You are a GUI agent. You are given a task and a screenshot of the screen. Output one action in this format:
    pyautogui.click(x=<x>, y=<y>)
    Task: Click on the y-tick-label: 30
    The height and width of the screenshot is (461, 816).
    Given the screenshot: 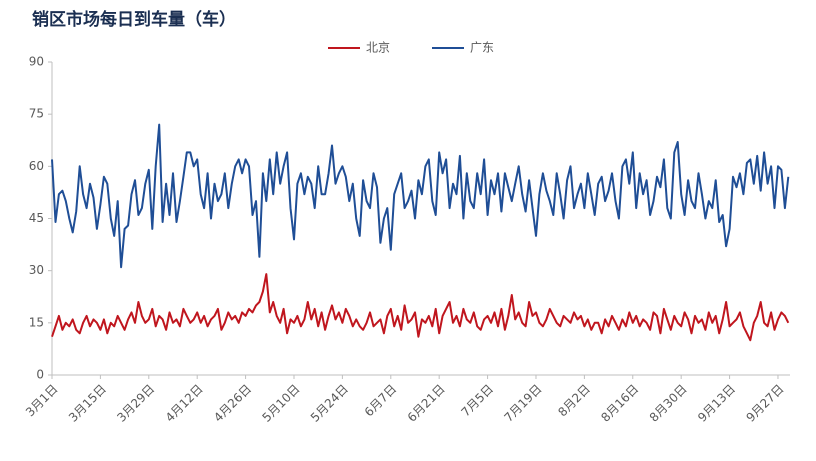 What is the action you would take?
    pyautogui.click(x=36, y=270)
    